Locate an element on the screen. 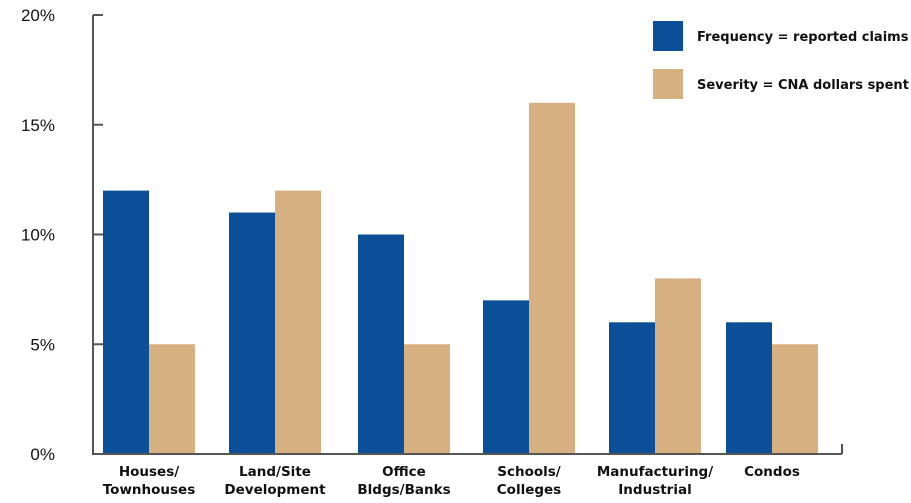  y-tick-label: 10% is located at coordinates (38, 235).